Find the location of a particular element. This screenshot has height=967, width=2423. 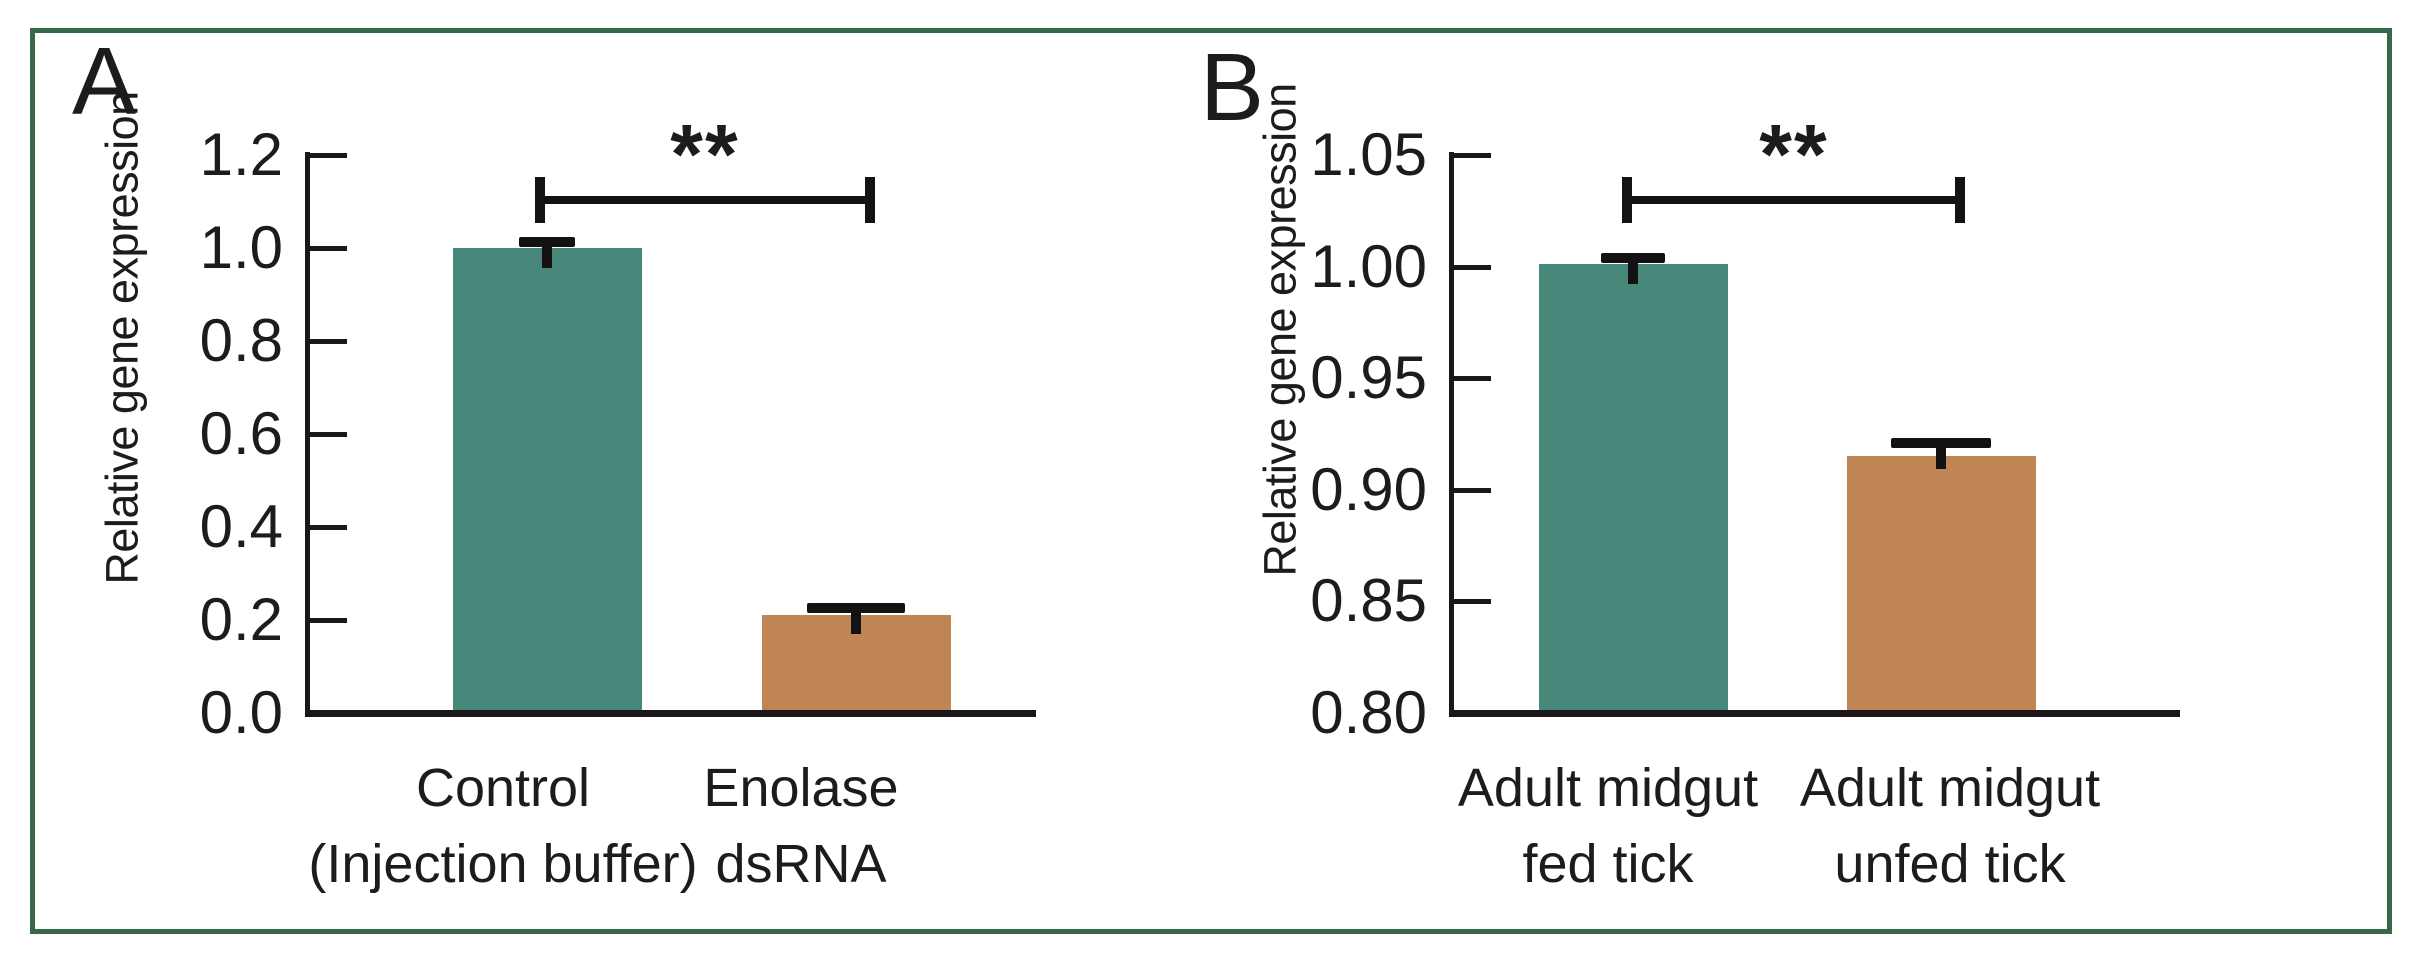

y-tick-label: 1.0 is located at coordinates (241, 247).